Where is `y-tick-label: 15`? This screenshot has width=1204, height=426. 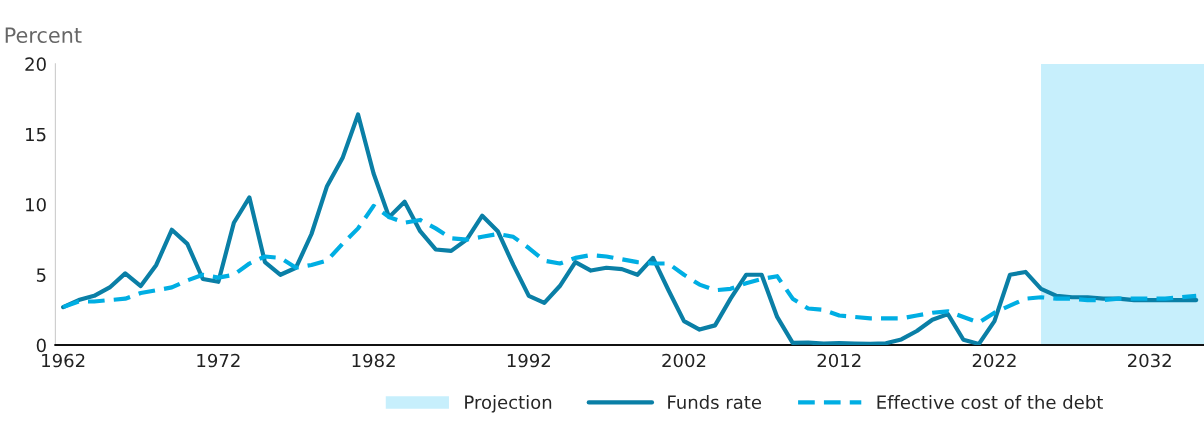 y-tick-label: 15 is located at coordinates (36, 134).